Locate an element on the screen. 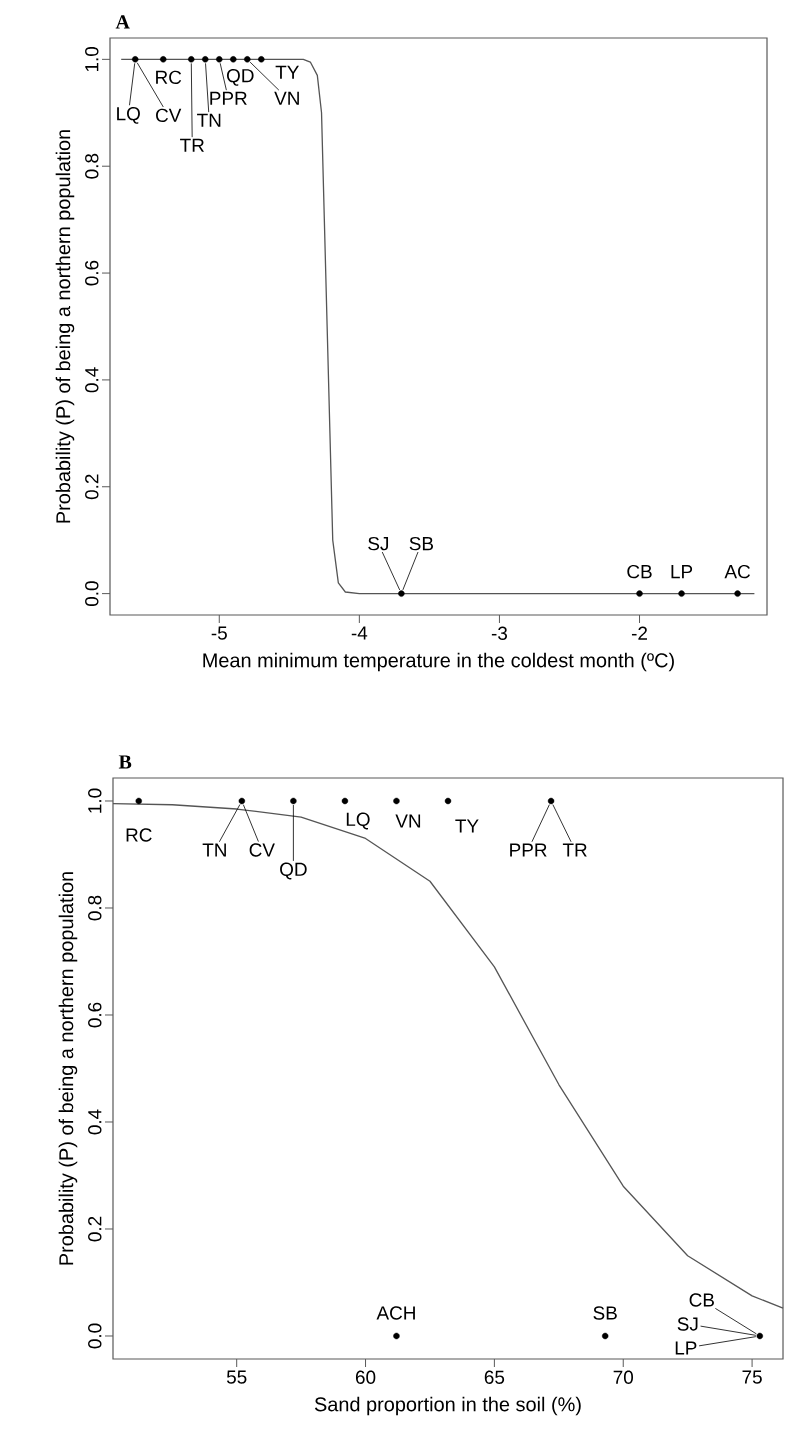 The image size is (791, 1452). chart-title: A is located at coordinates (122, 22).